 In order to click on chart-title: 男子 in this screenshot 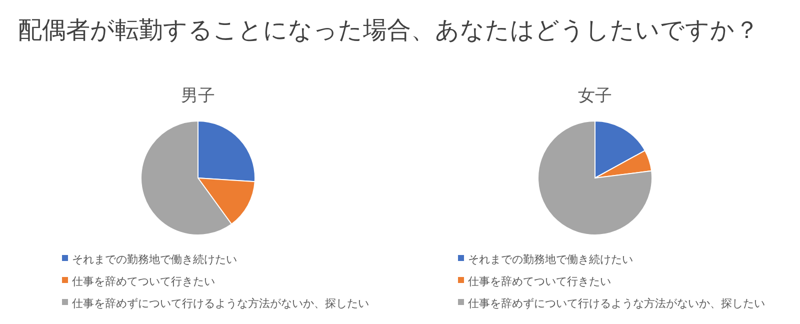, I will do `click(198, 96)`.